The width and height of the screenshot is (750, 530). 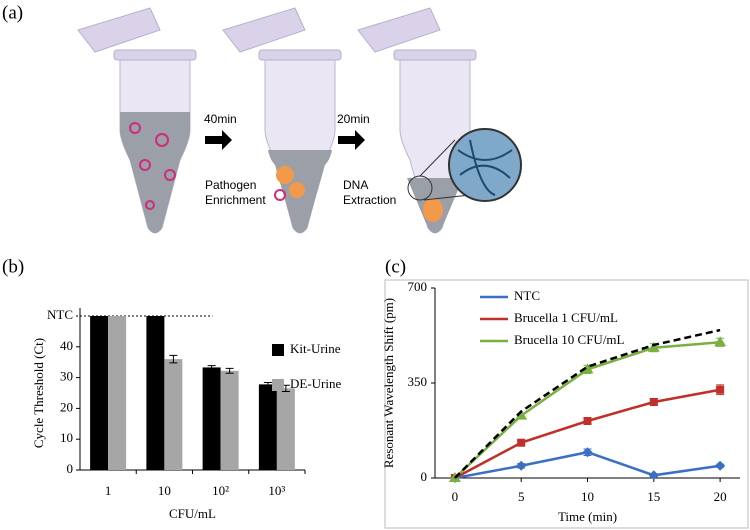 I want to click on step-label: Enrichment, so click(x=235, y=200).